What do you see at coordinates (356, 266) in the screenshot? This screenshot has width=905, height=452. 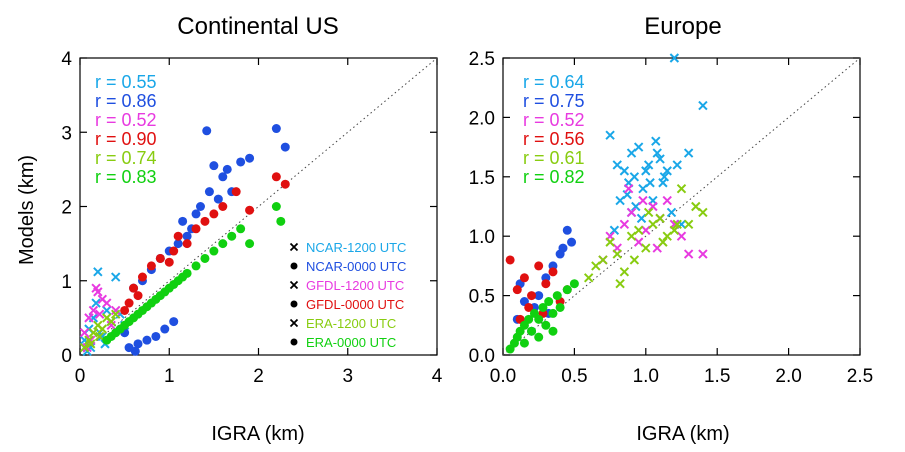 I see `legend-label: NCAR-0000 UTC` at bounding box center [356, 266].